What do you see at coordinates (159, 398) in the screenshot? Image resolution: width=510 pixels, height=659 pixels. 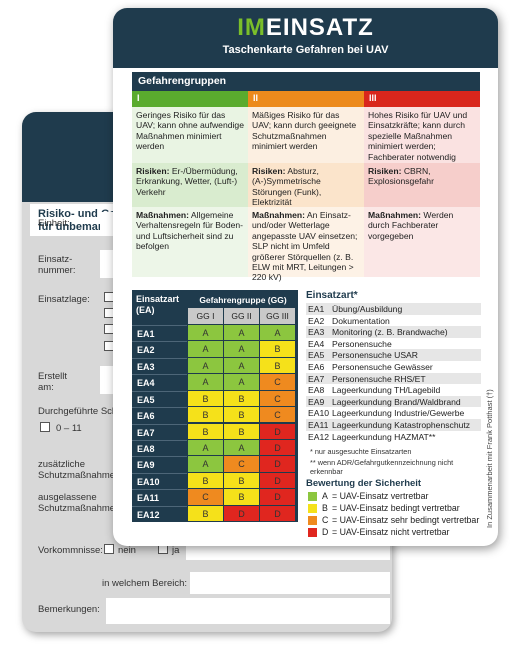 I see `row-label: EA5` at bounding box center [159, 398].